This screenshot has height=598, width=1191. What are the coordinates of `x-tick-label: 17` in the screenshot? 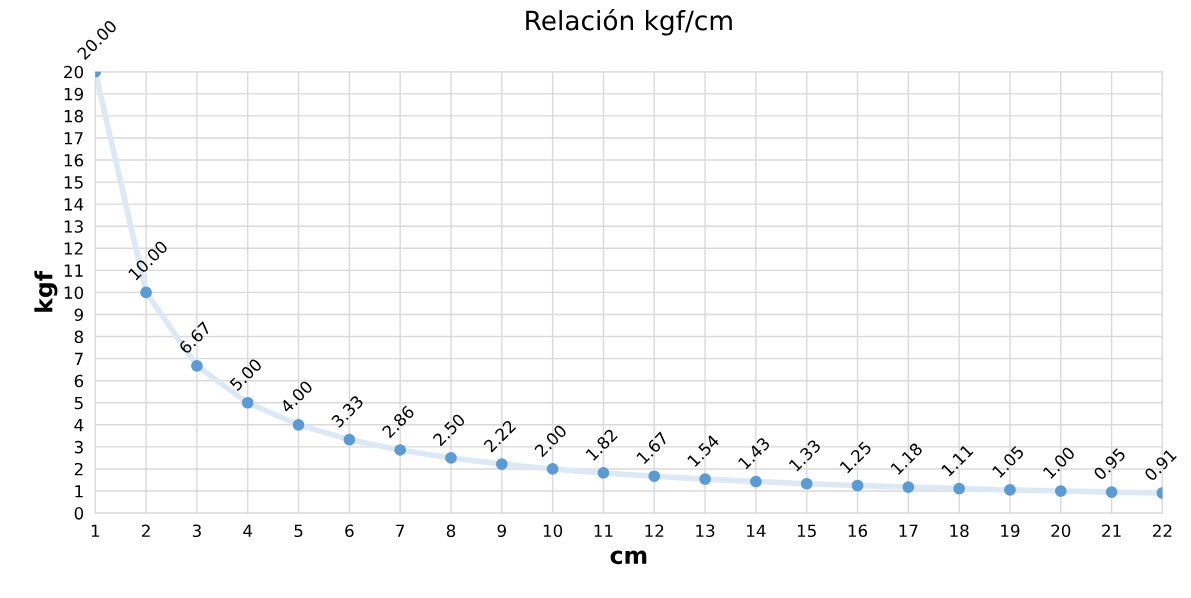 It's located at (908, 530).